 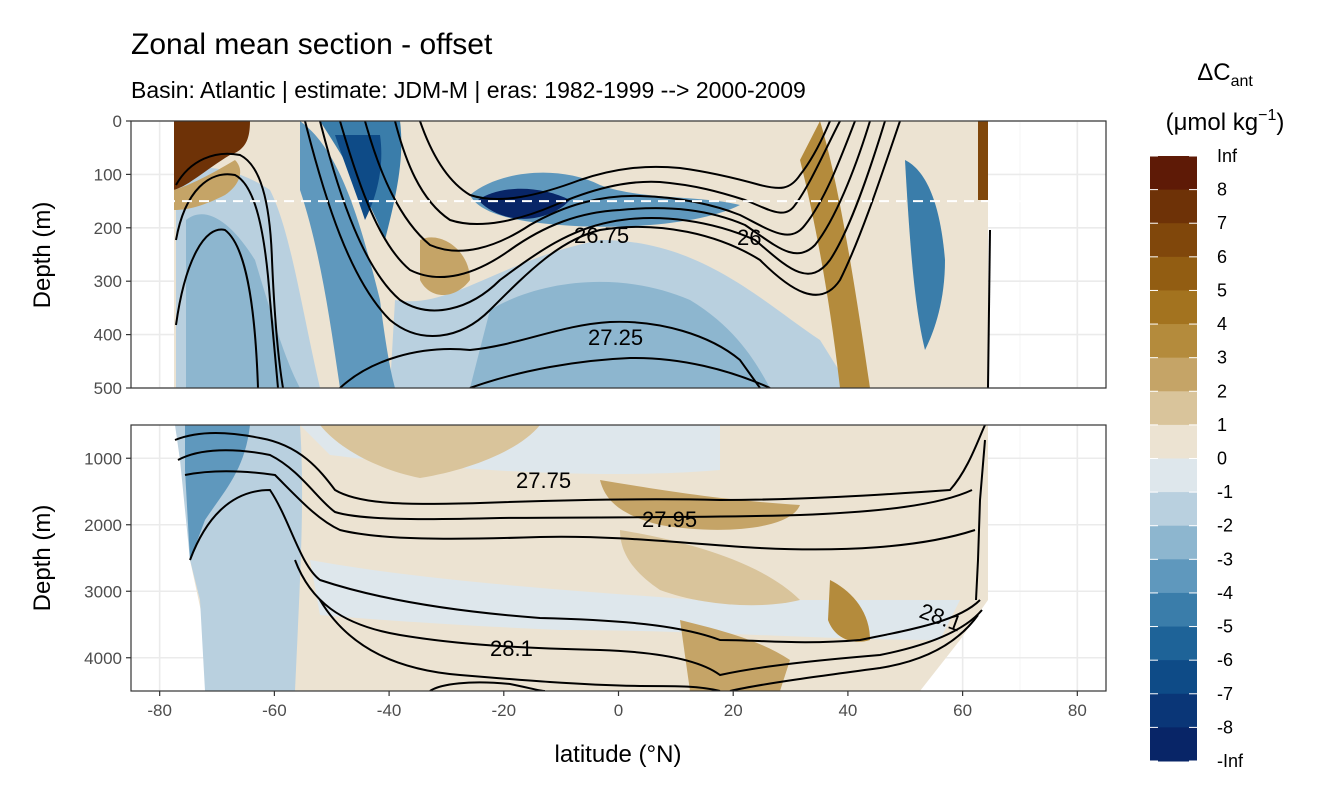 What do you see at coordinates (1225, 559) in the screenshot?
I see `legend-tick-label: -3` at bounding box center [1225, 559].